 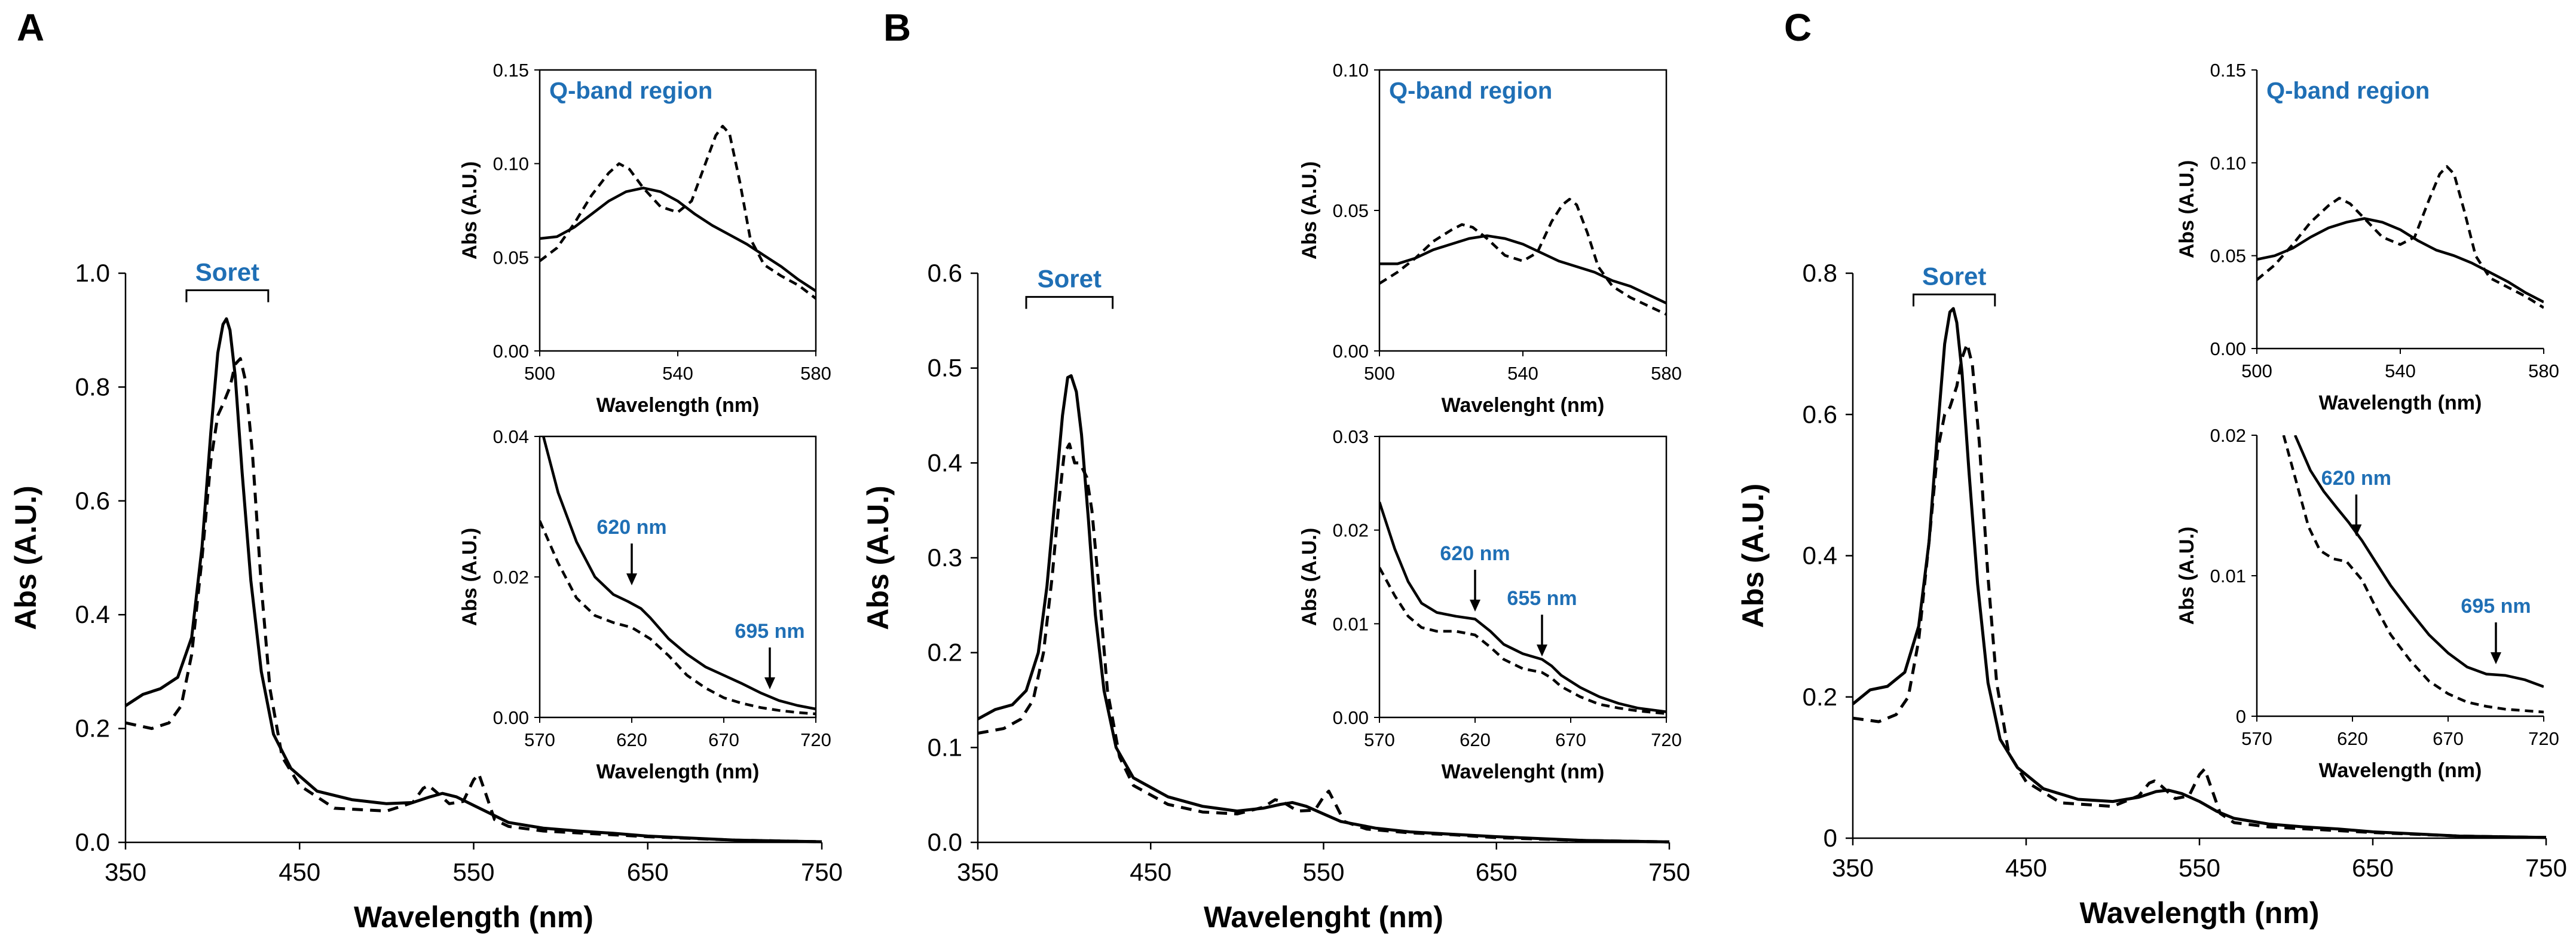 I want to click on panel-b-inset-1-y-tick-label: 0.10, so click(x=1351, y=70).